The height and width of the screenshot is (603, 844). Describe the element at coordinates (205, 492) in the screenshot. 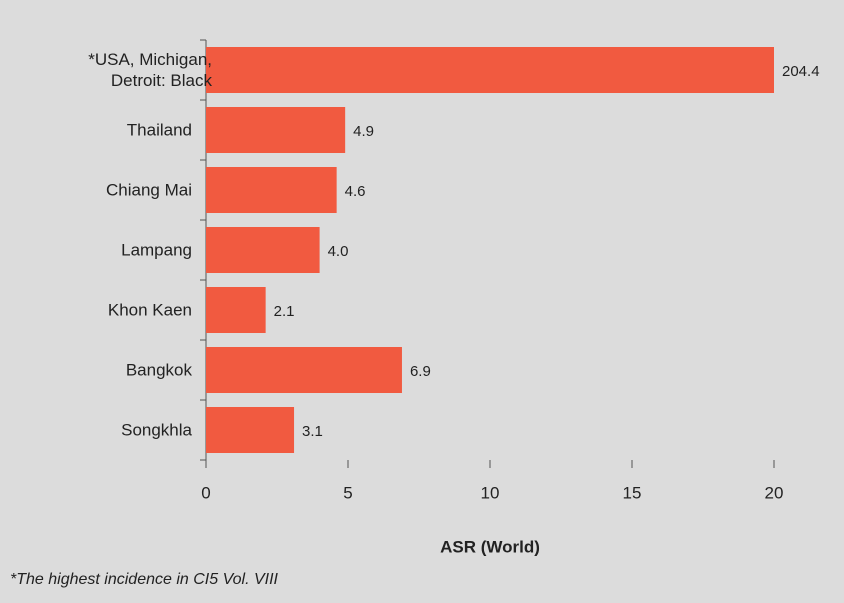

I see `x-tick-label: 0` at that location.